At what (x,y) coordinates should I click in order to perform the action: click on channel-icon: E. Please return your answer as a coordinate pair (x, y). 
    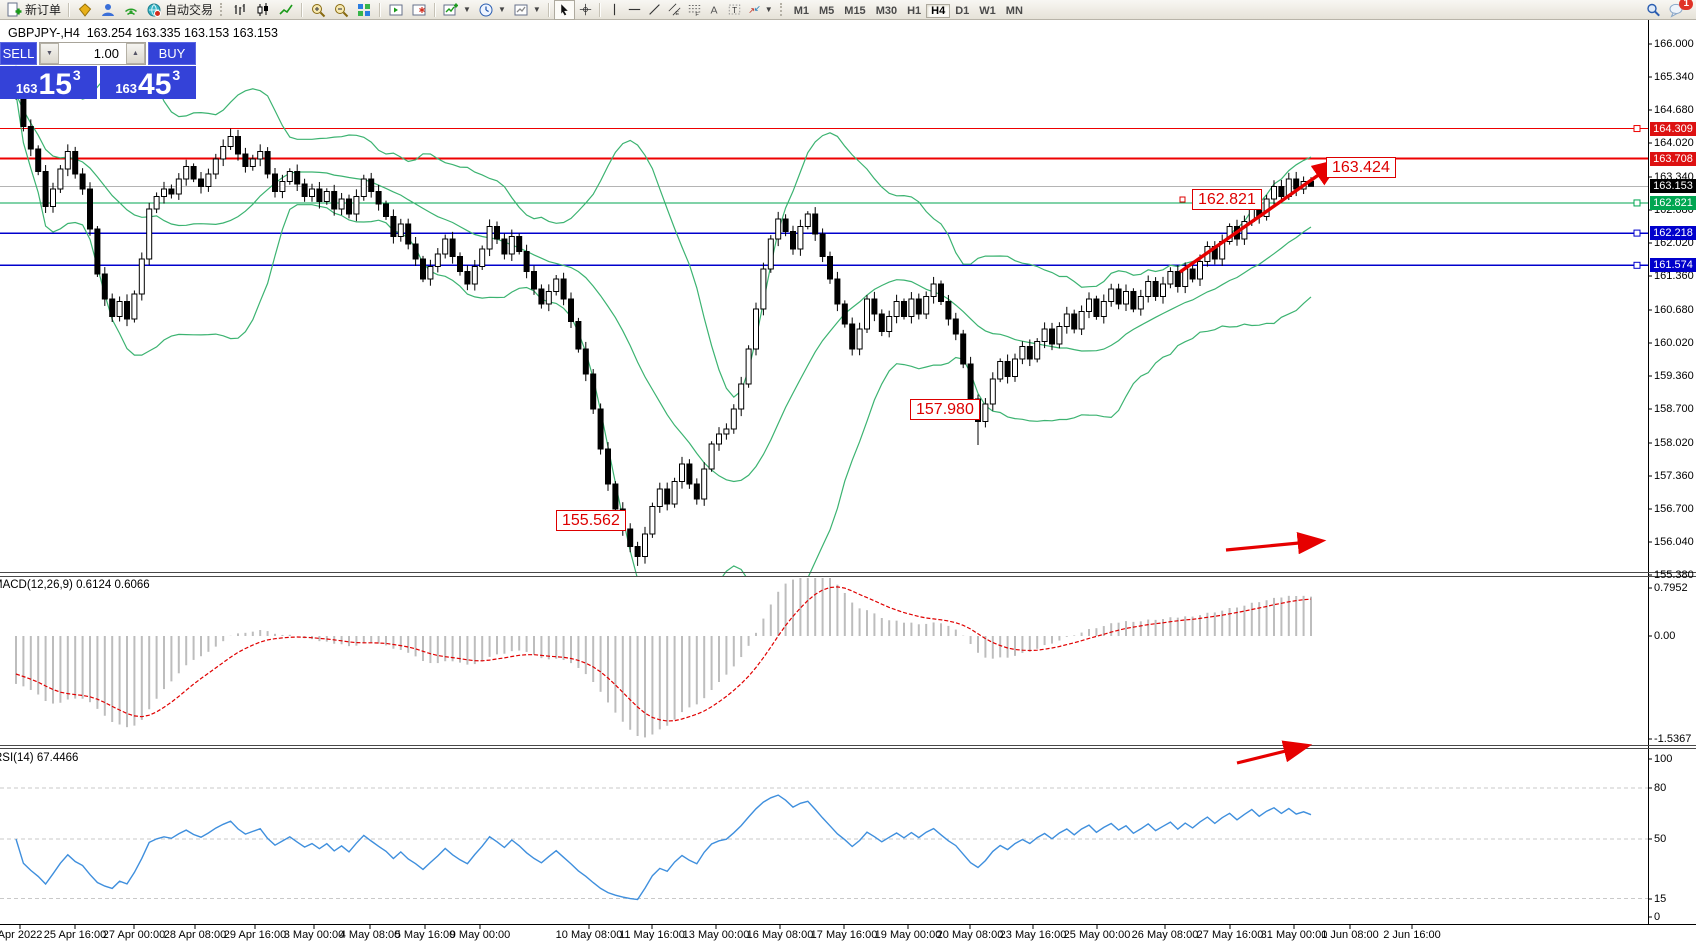
    Looking at the image, I should click on (674, 9).